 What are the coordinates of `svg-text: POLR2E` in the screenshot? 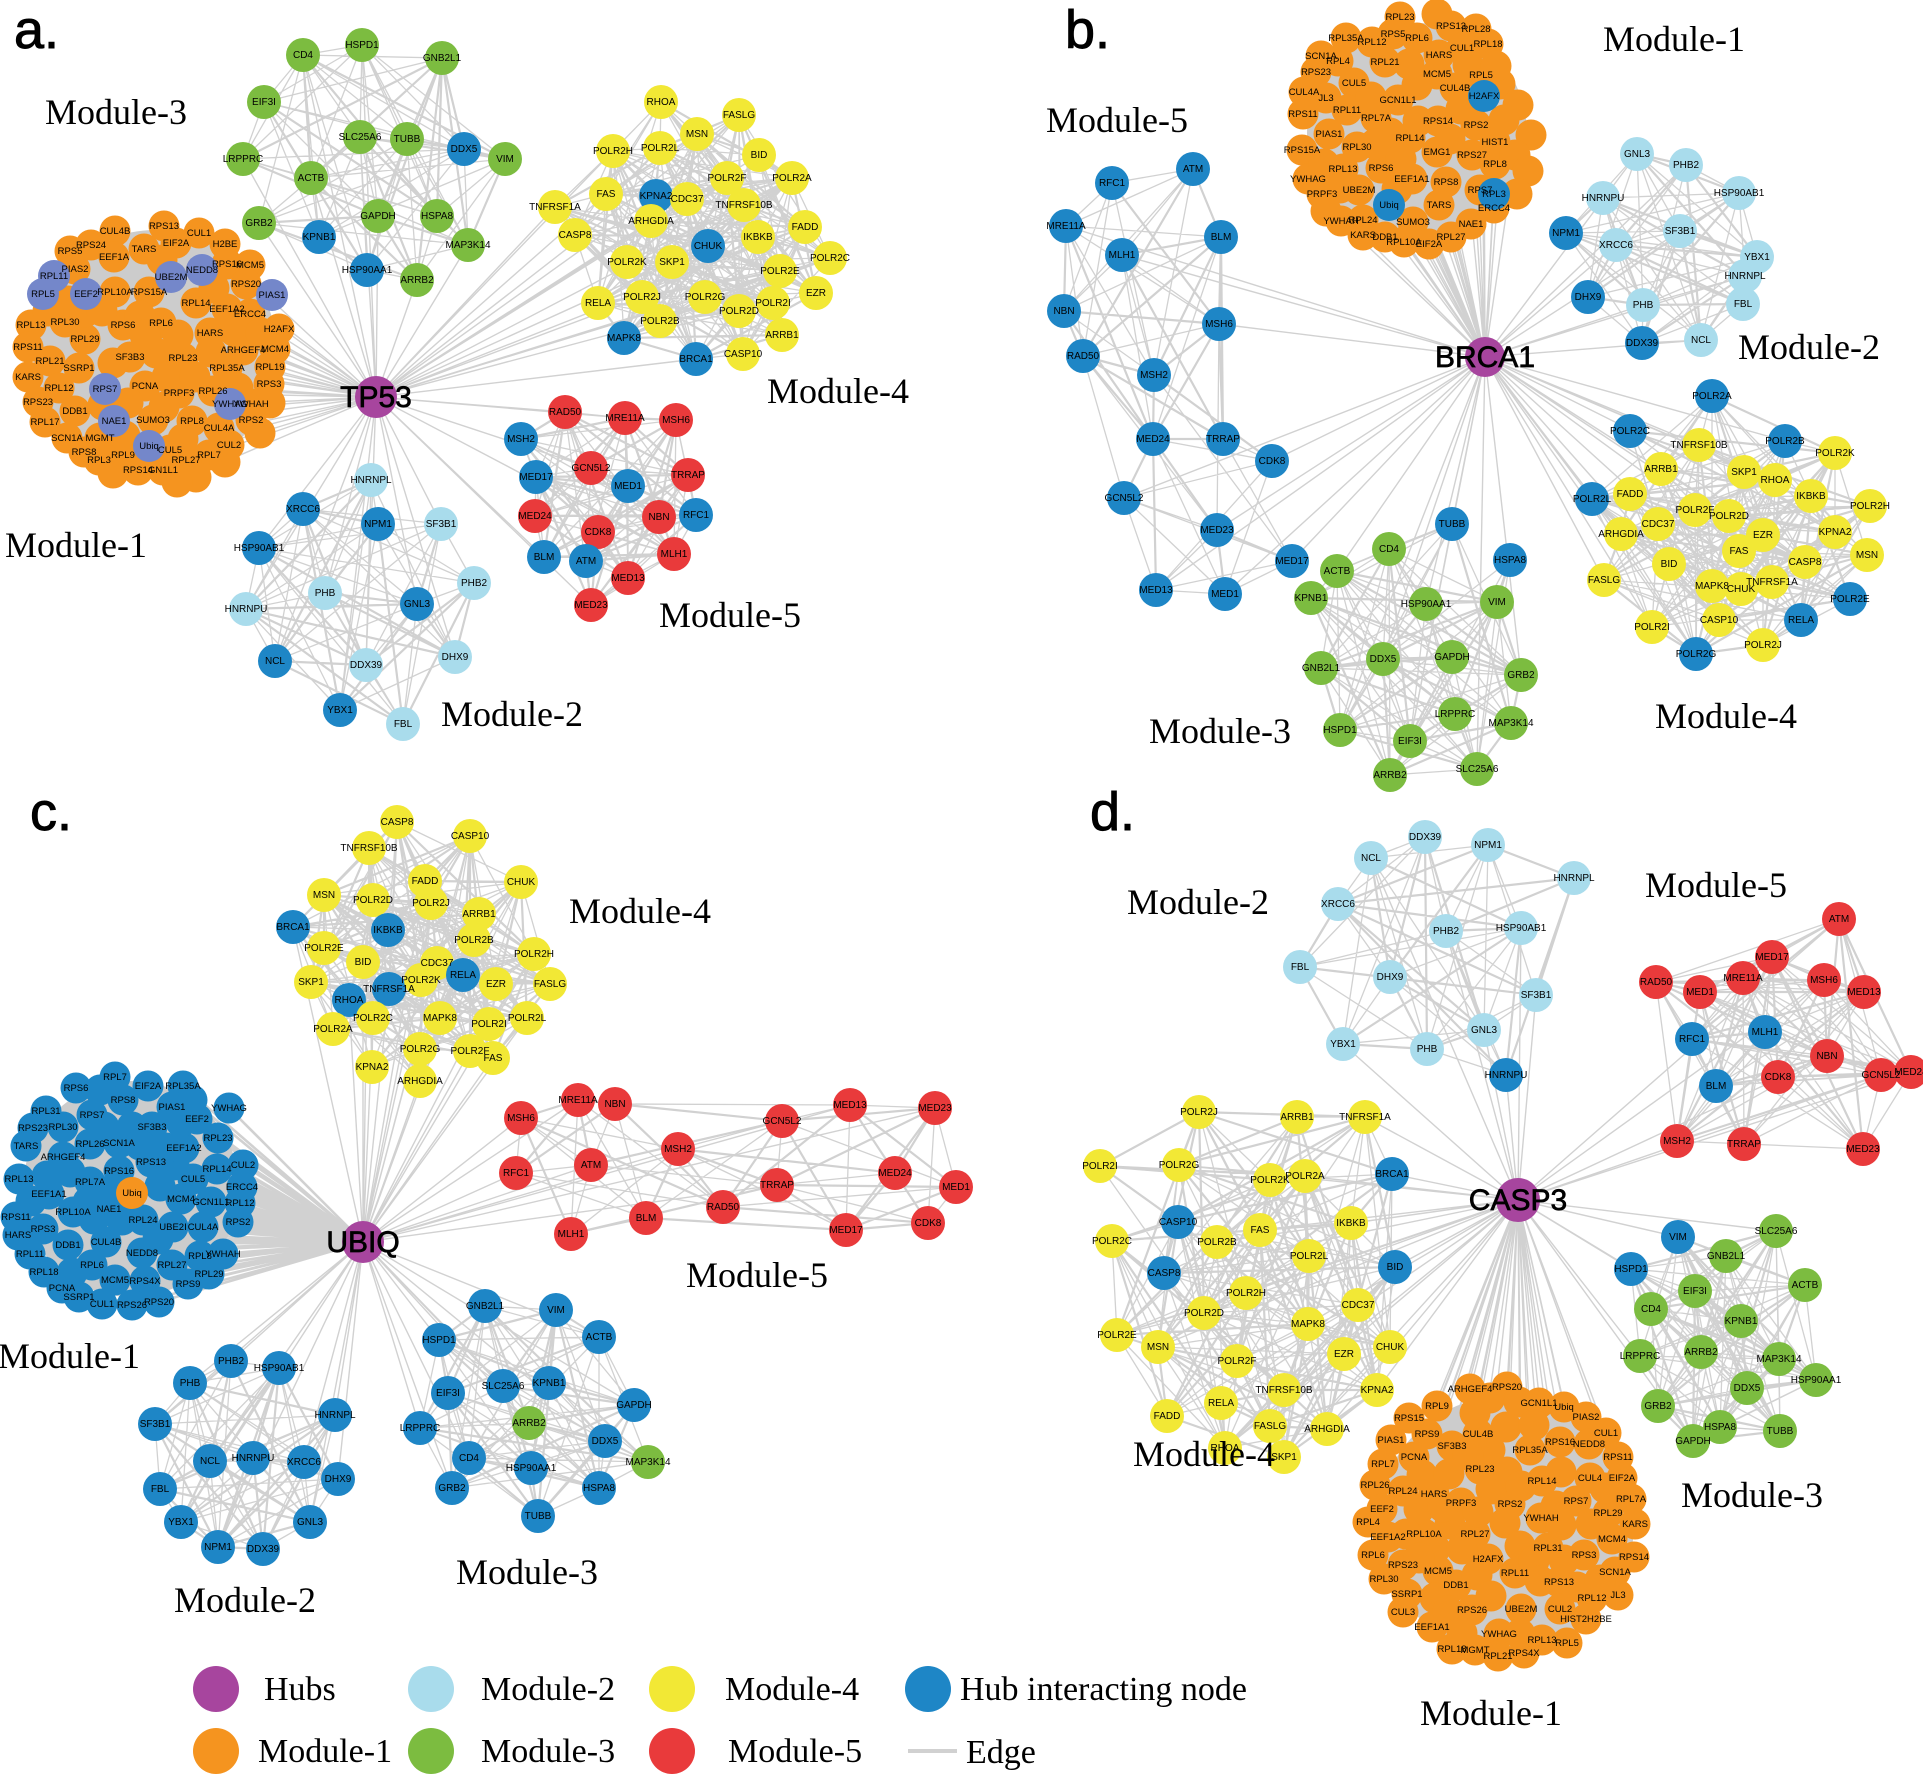 It's located at (324, 948).